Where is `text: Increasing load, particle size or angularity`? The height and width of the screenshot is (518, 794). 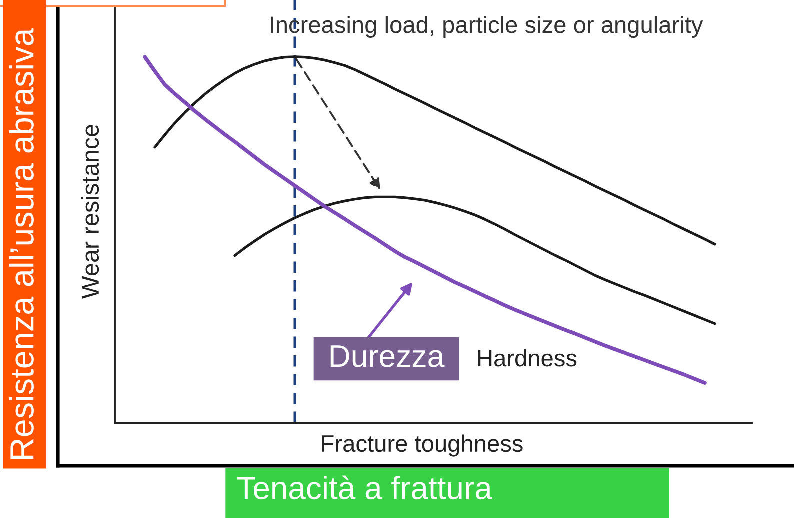 text: Increasing load, particle size or angularity is located at coordinates (487, 27).